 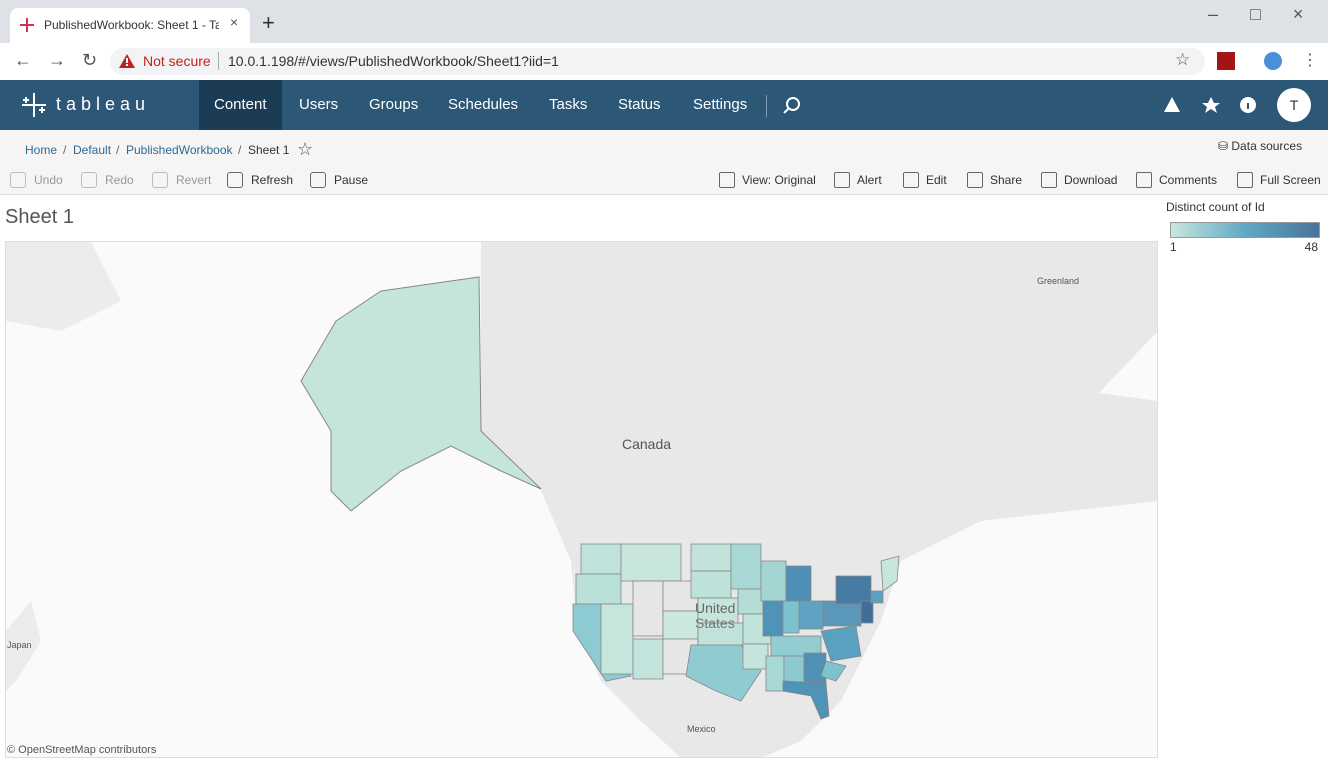 I want to click on new-tab: +, so click(x=268, y=22).